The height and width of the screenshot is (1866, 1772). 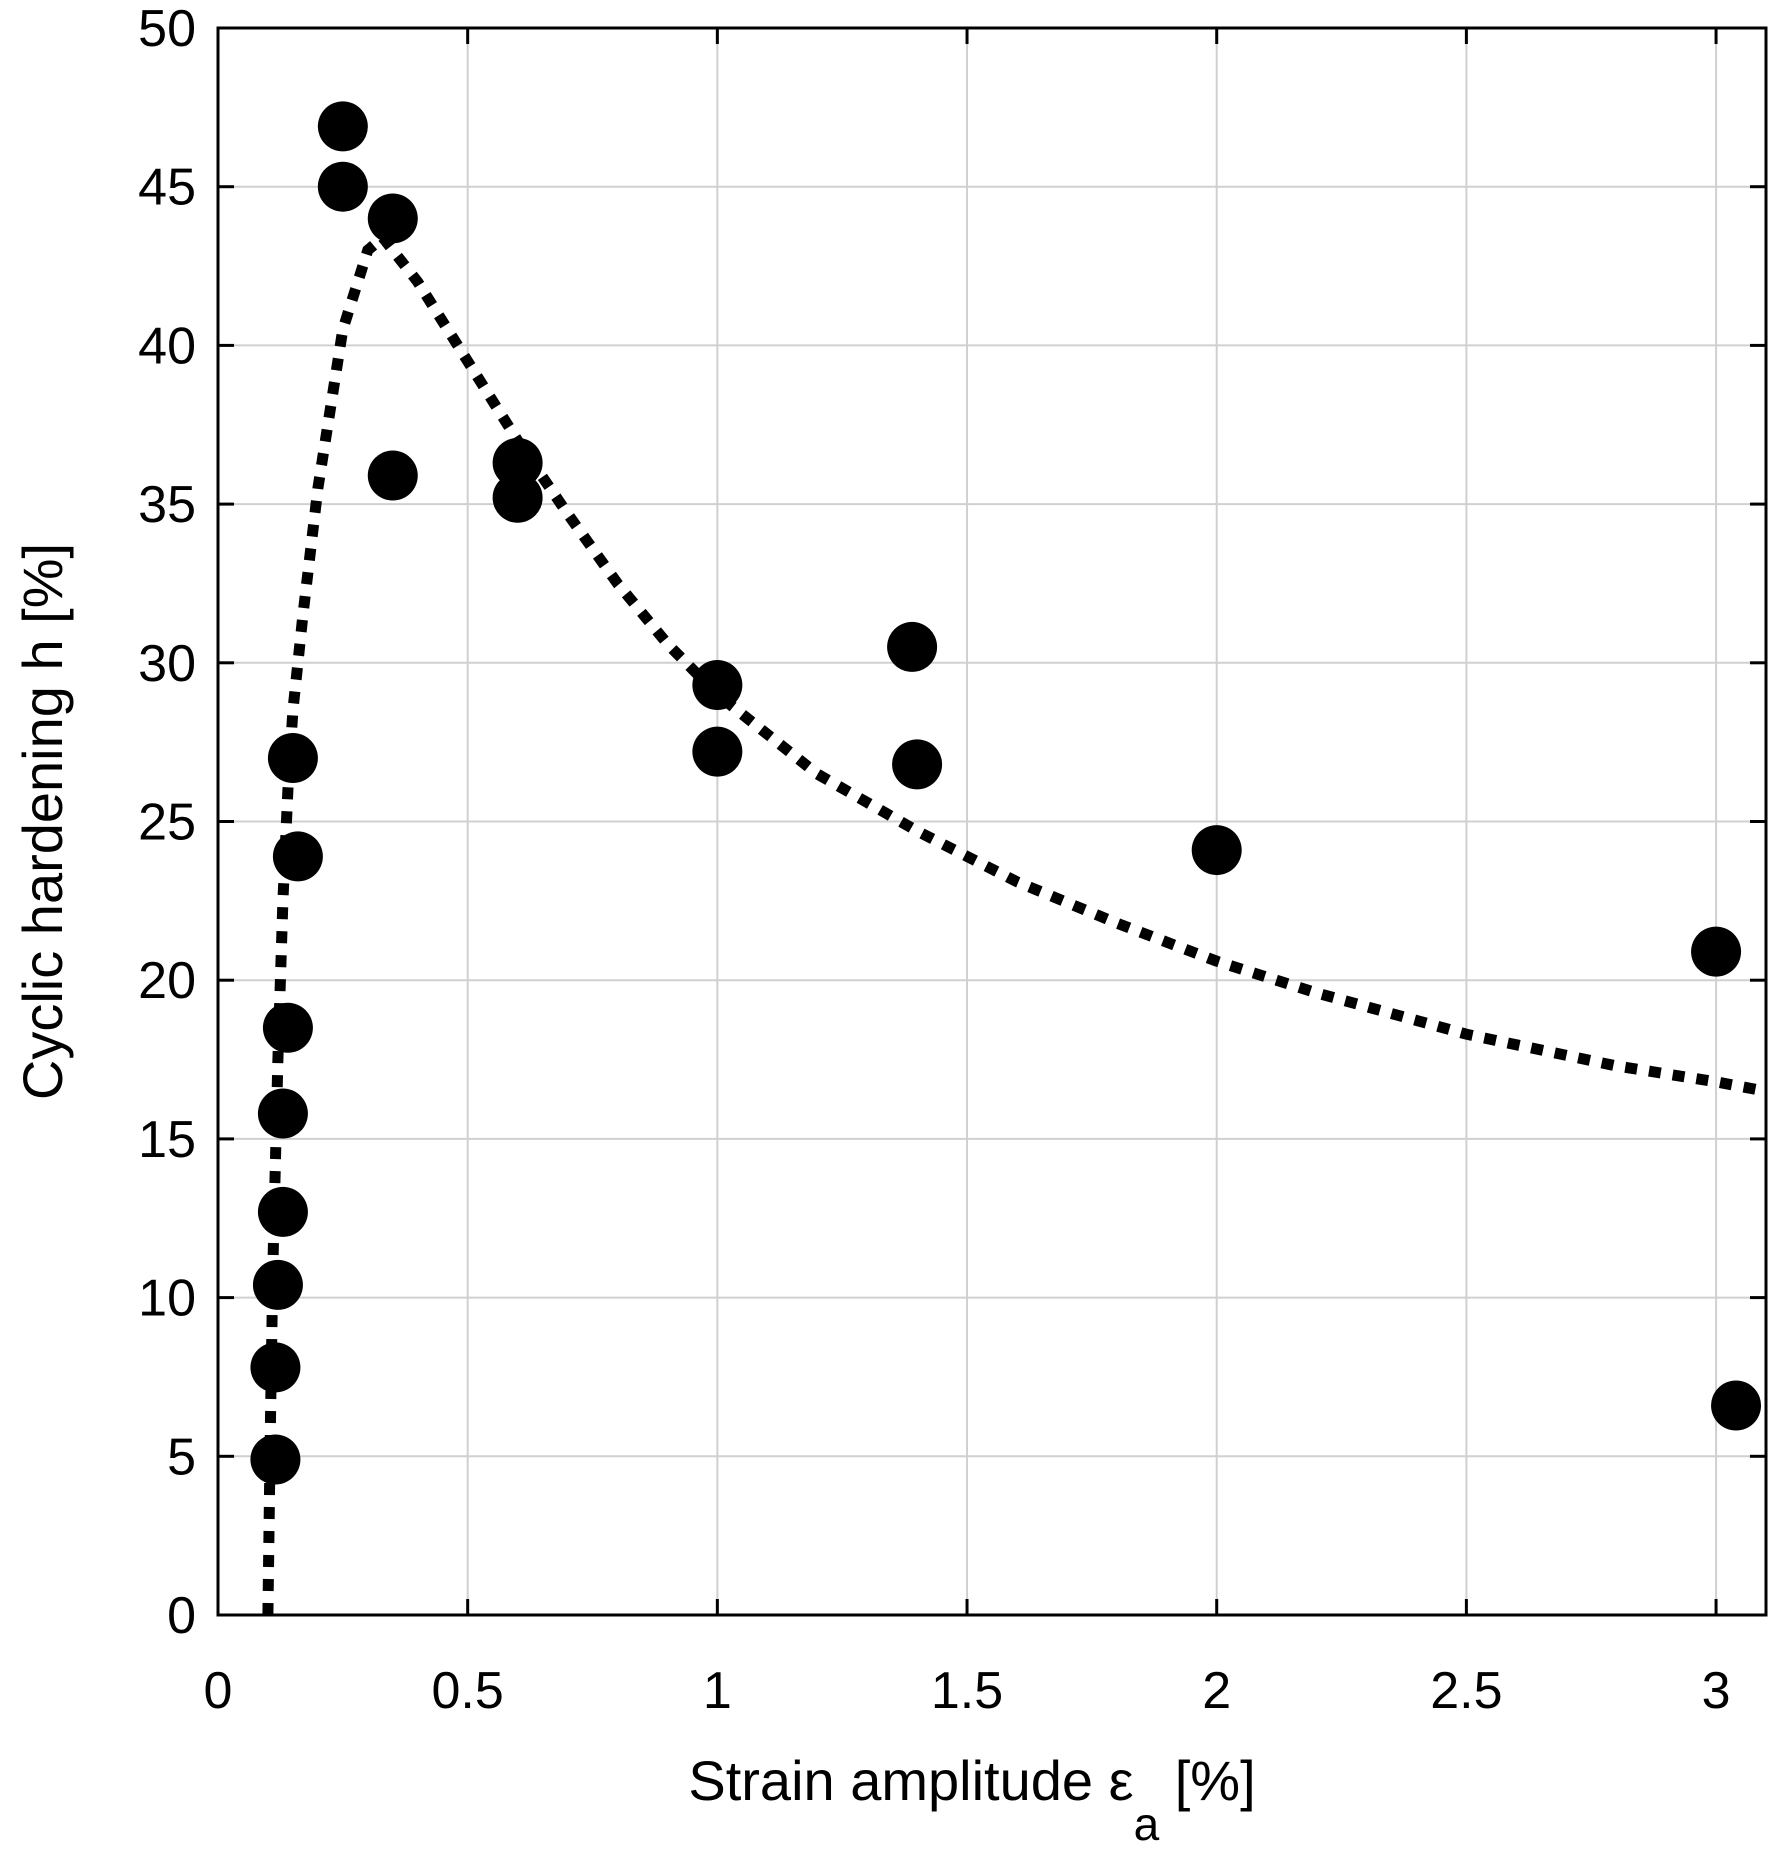 What do you see at coordinates (1716, 1691) in the screenshot?
I see `x-tick-label-6: 3` at bounding box center [1716, 1691].